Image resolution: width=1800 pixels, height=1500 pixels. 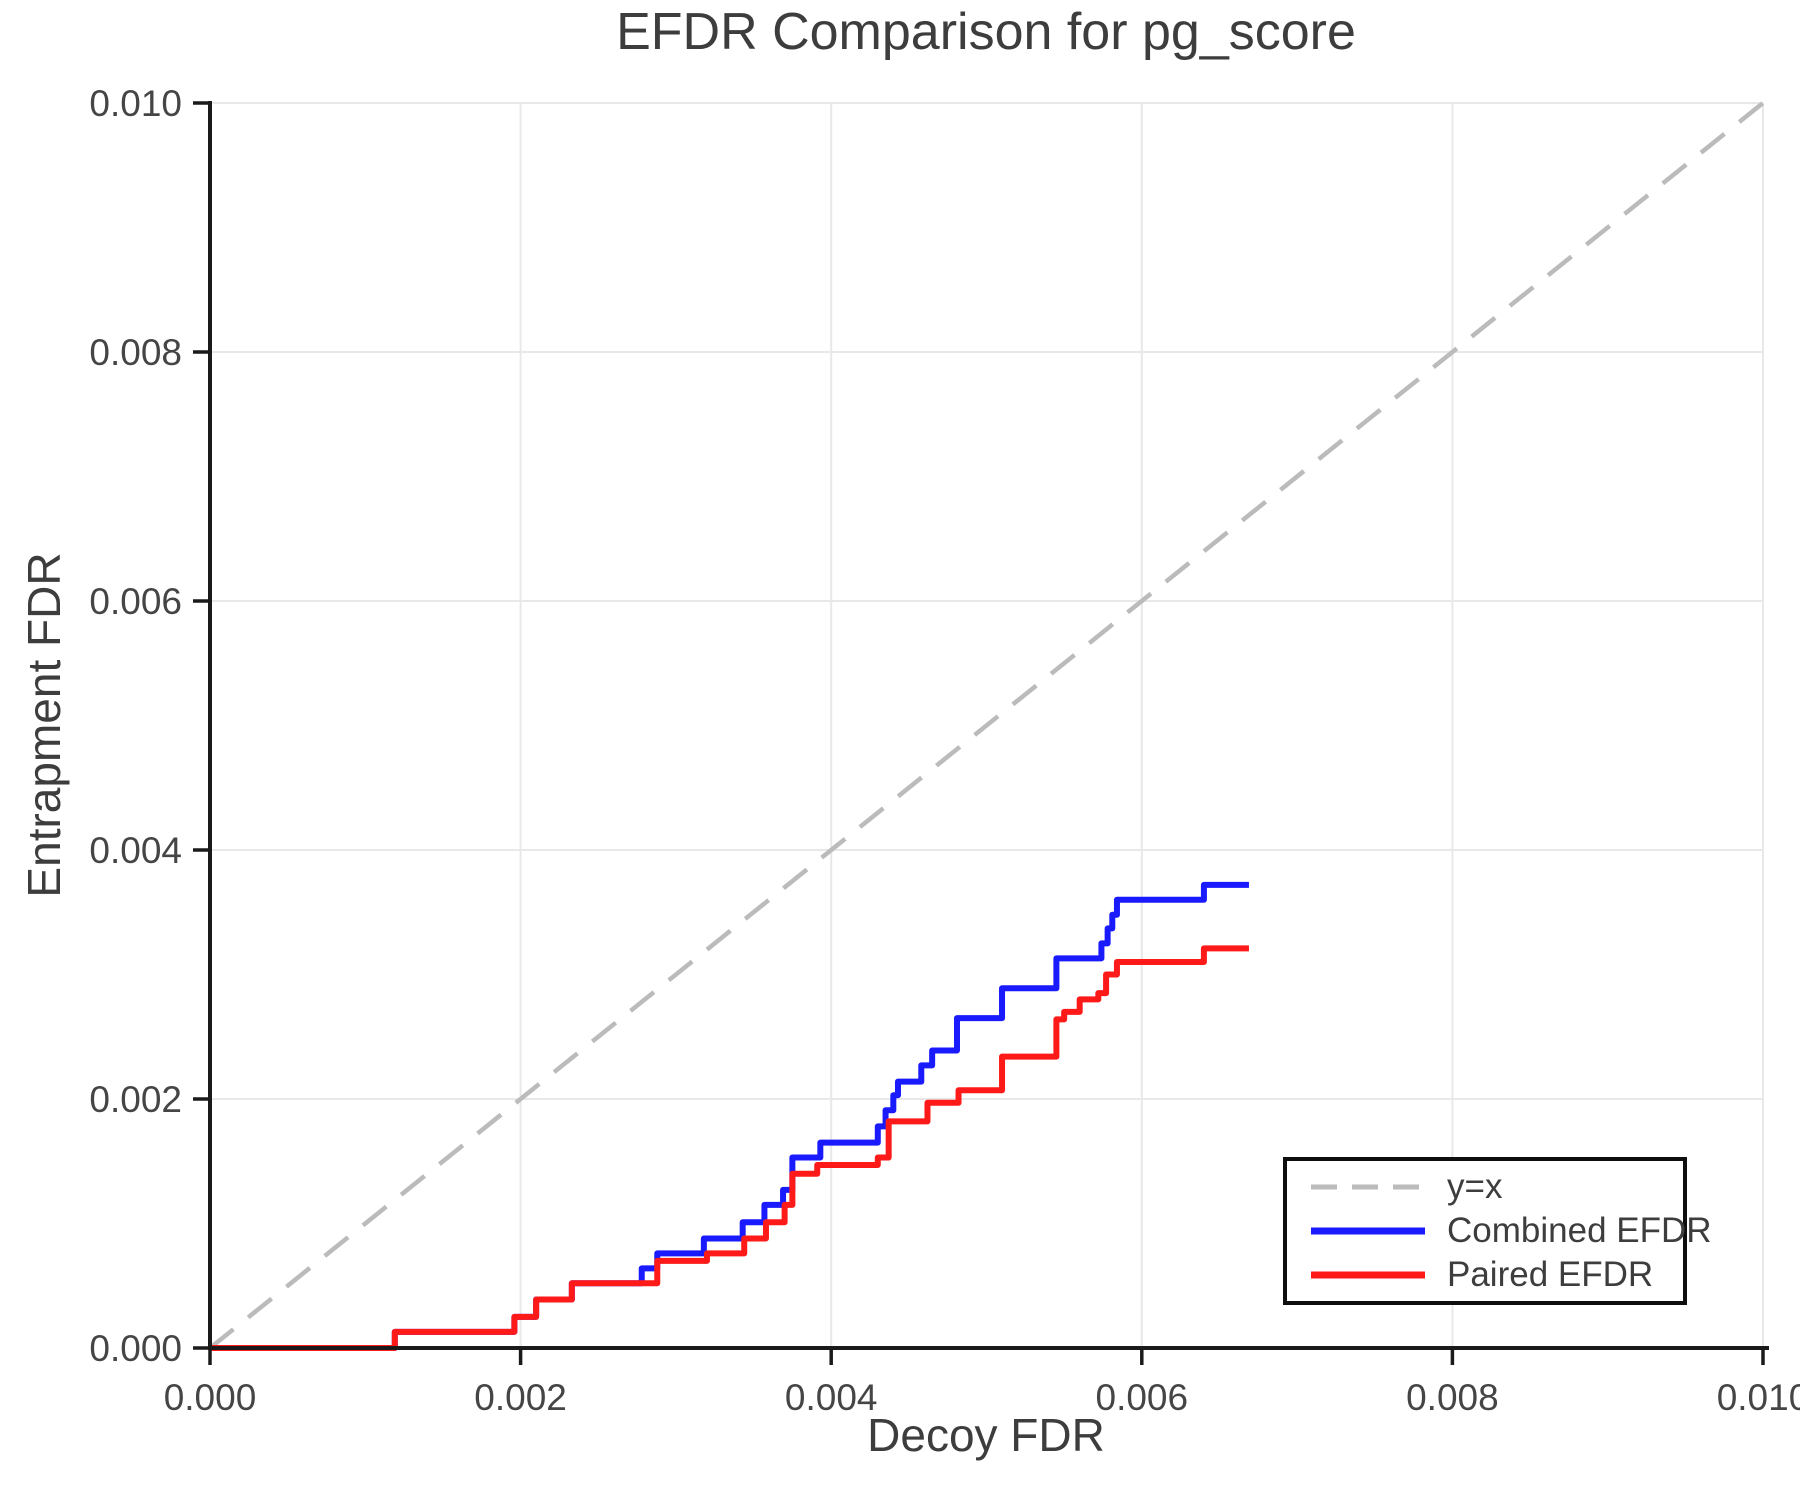 I want to click on x-tick-label: 0.008, so click(x=1452, y=1397).